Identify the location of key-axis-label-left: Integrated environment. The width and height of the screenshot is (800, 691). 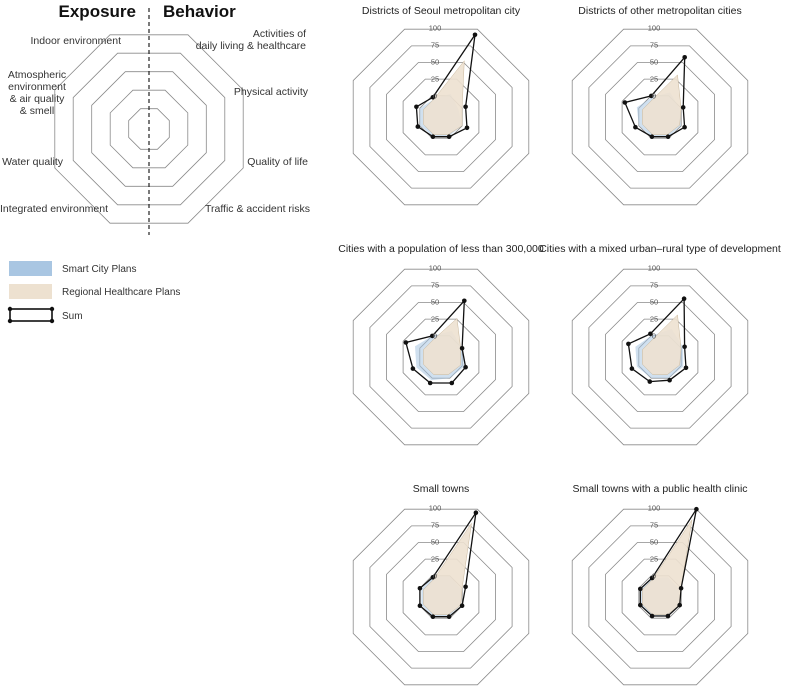
(54, 209).